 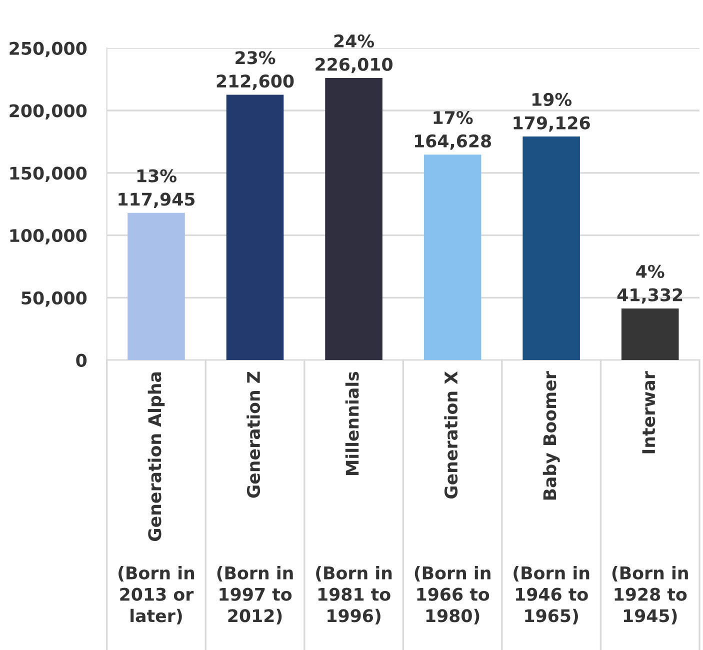 What do you see at coordinates (354, 498) in the screenshot?
I see `category-label: Millennials (Born in 1981 to 1996)` at bounding box center [354, 498].